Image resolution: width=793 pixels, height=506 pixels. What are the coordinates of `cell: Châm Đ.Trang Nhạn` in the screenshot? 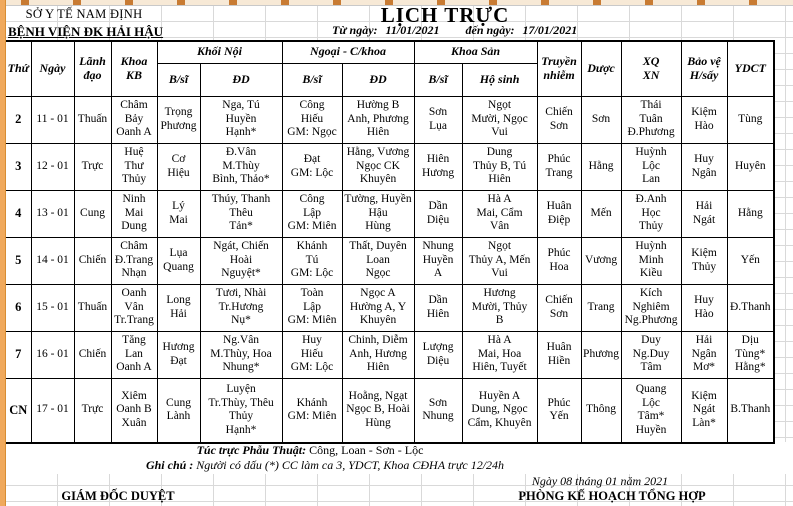 It's located at (134, 260).